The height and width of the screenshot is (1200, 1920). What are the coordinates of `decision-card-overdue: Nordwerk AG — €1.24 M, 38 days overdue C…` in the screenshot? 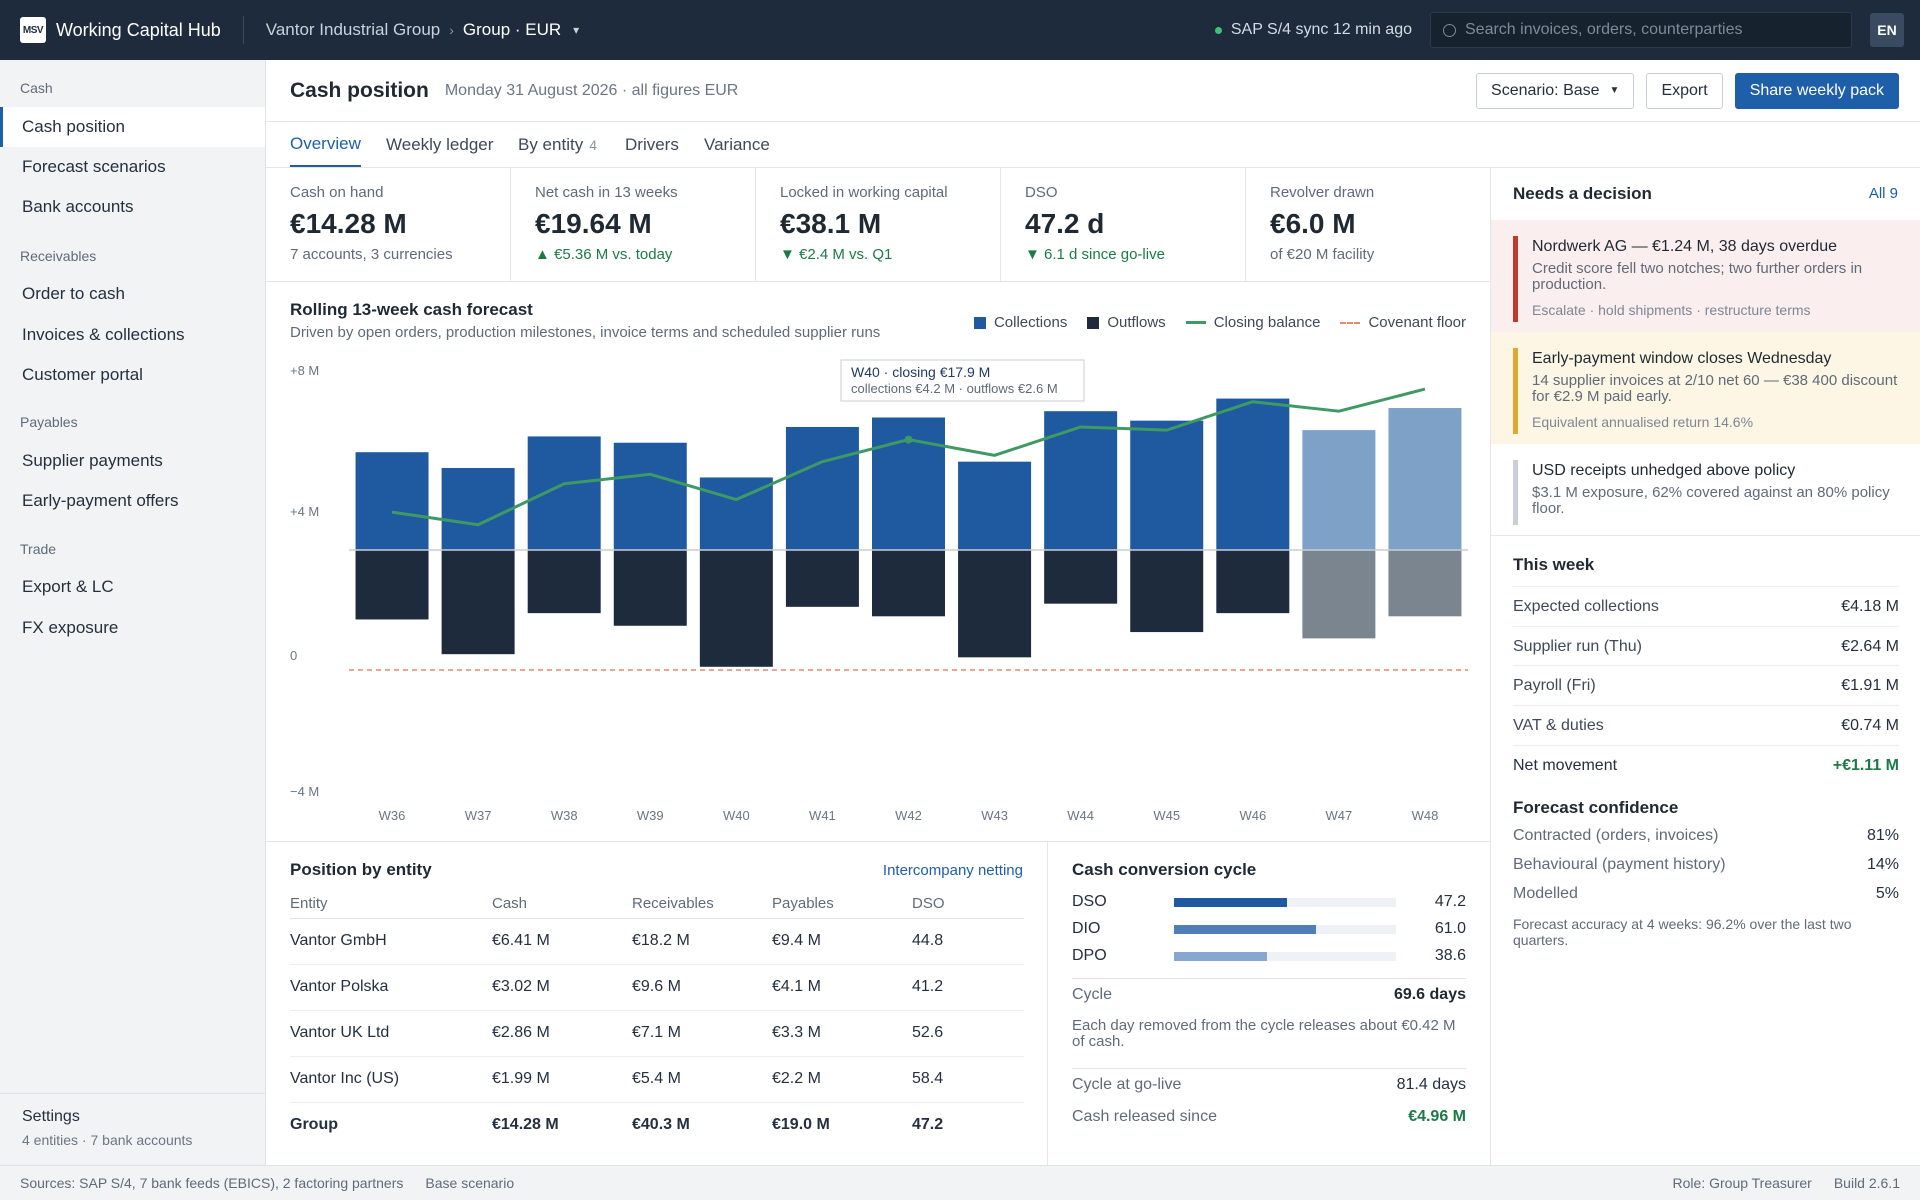 It's located at (1705, 276).